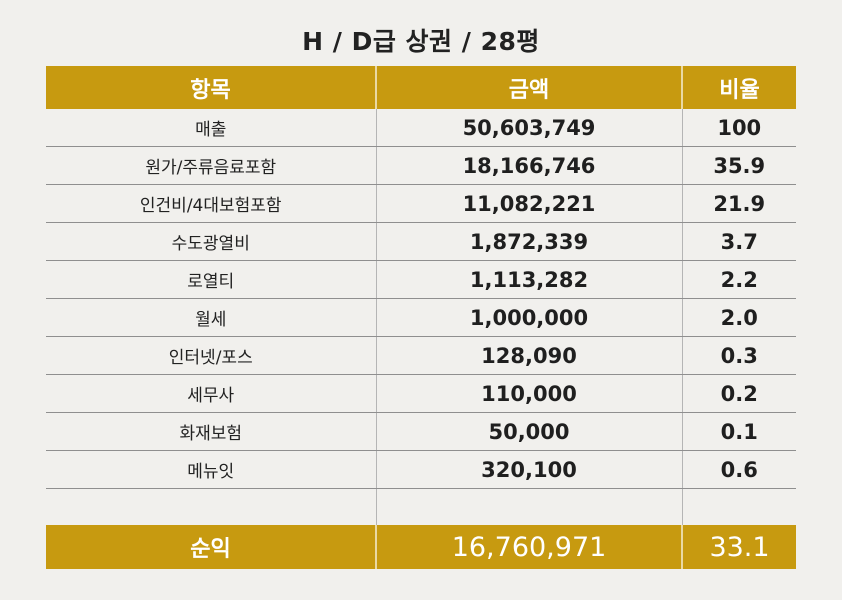 The width and height of the screenshot is (842, 600). I want to click on row-amount: 50,000, so click(528, 431).